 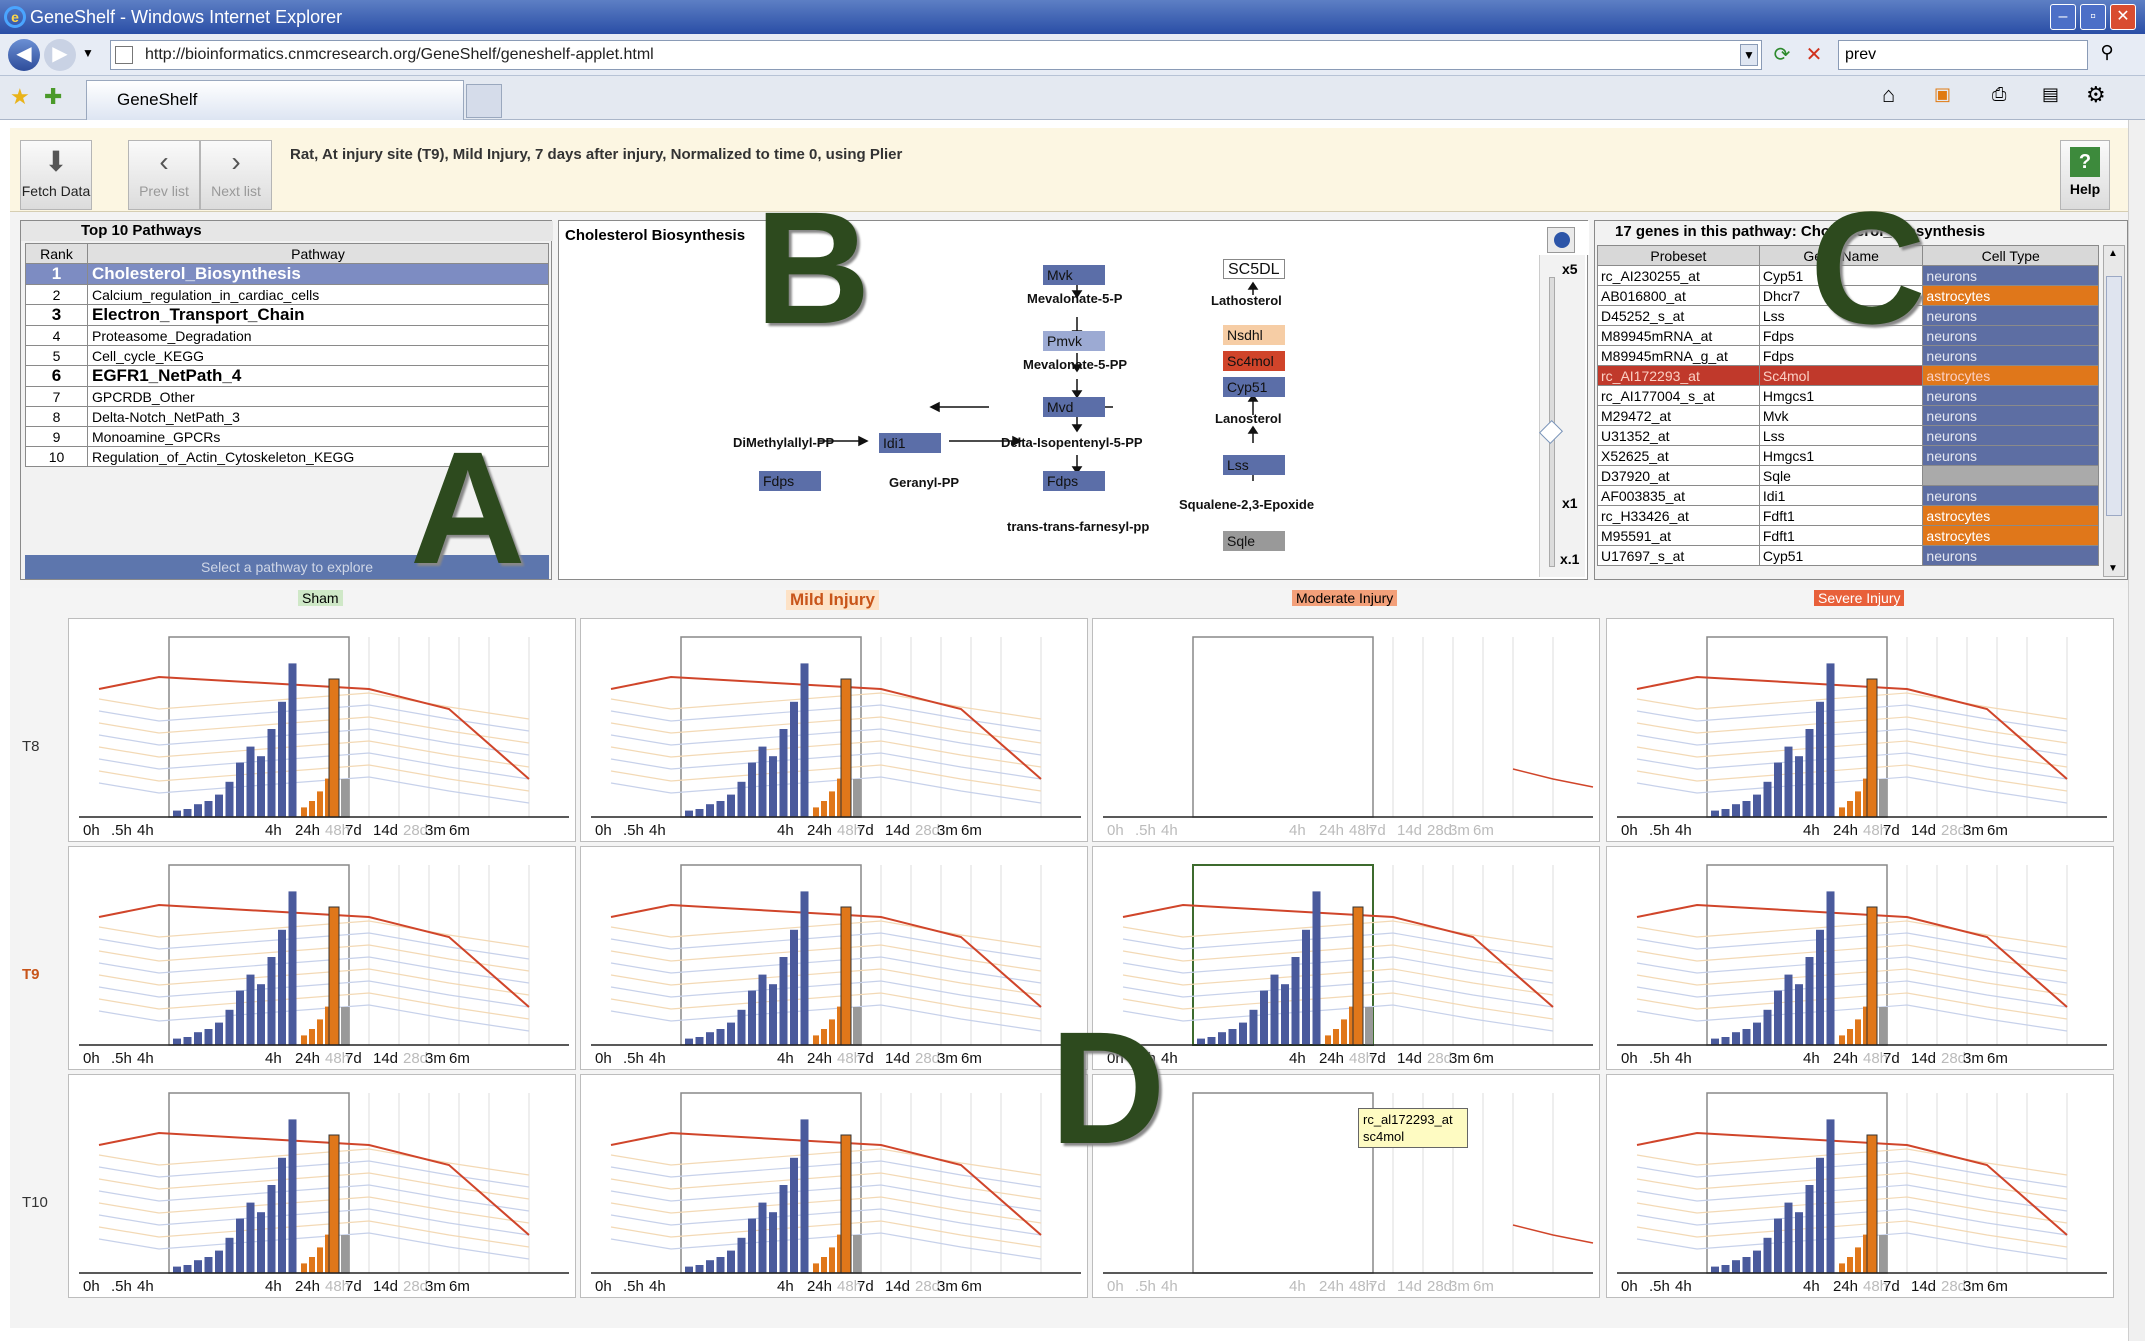 I want to click on pathway-row: 7 GPCRDB_Other, so click(x=287, y=396).